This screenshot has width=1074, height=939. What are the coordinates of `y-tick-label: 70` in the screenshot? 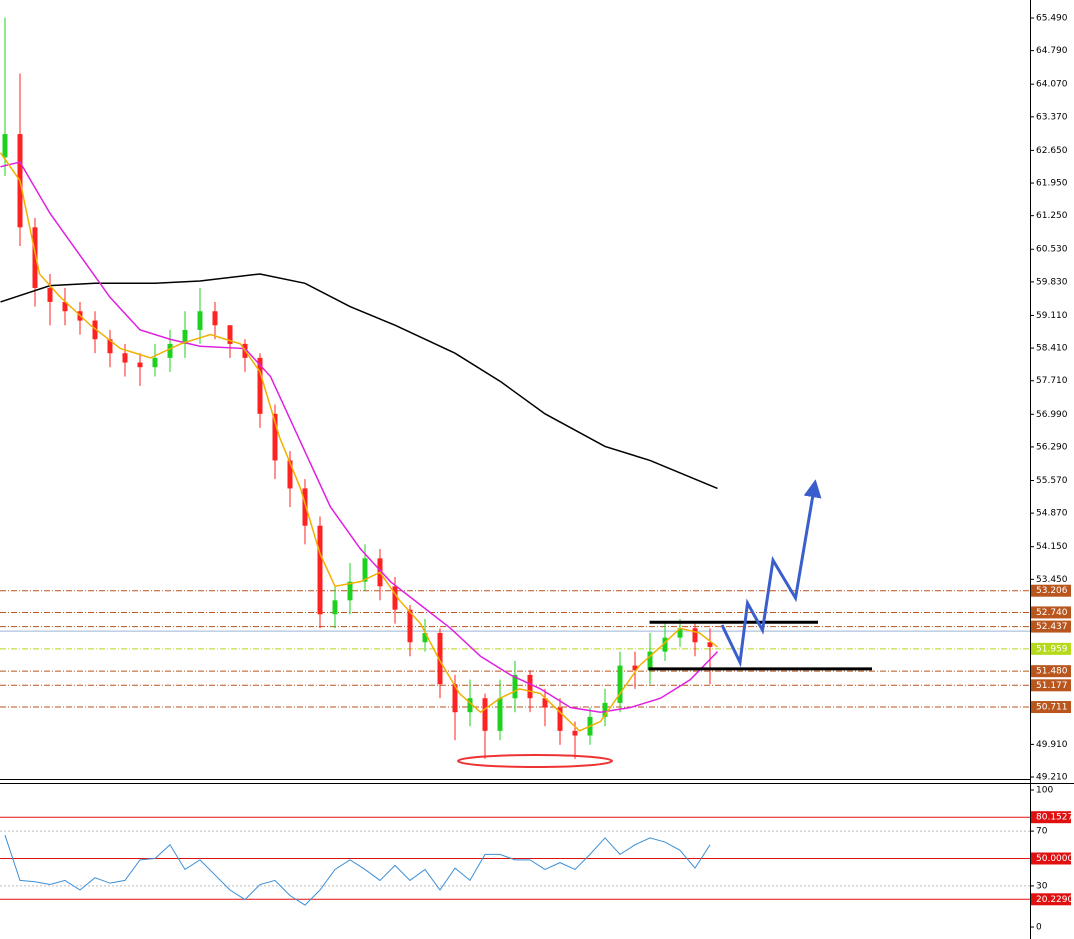 It's located at (1042, 832).